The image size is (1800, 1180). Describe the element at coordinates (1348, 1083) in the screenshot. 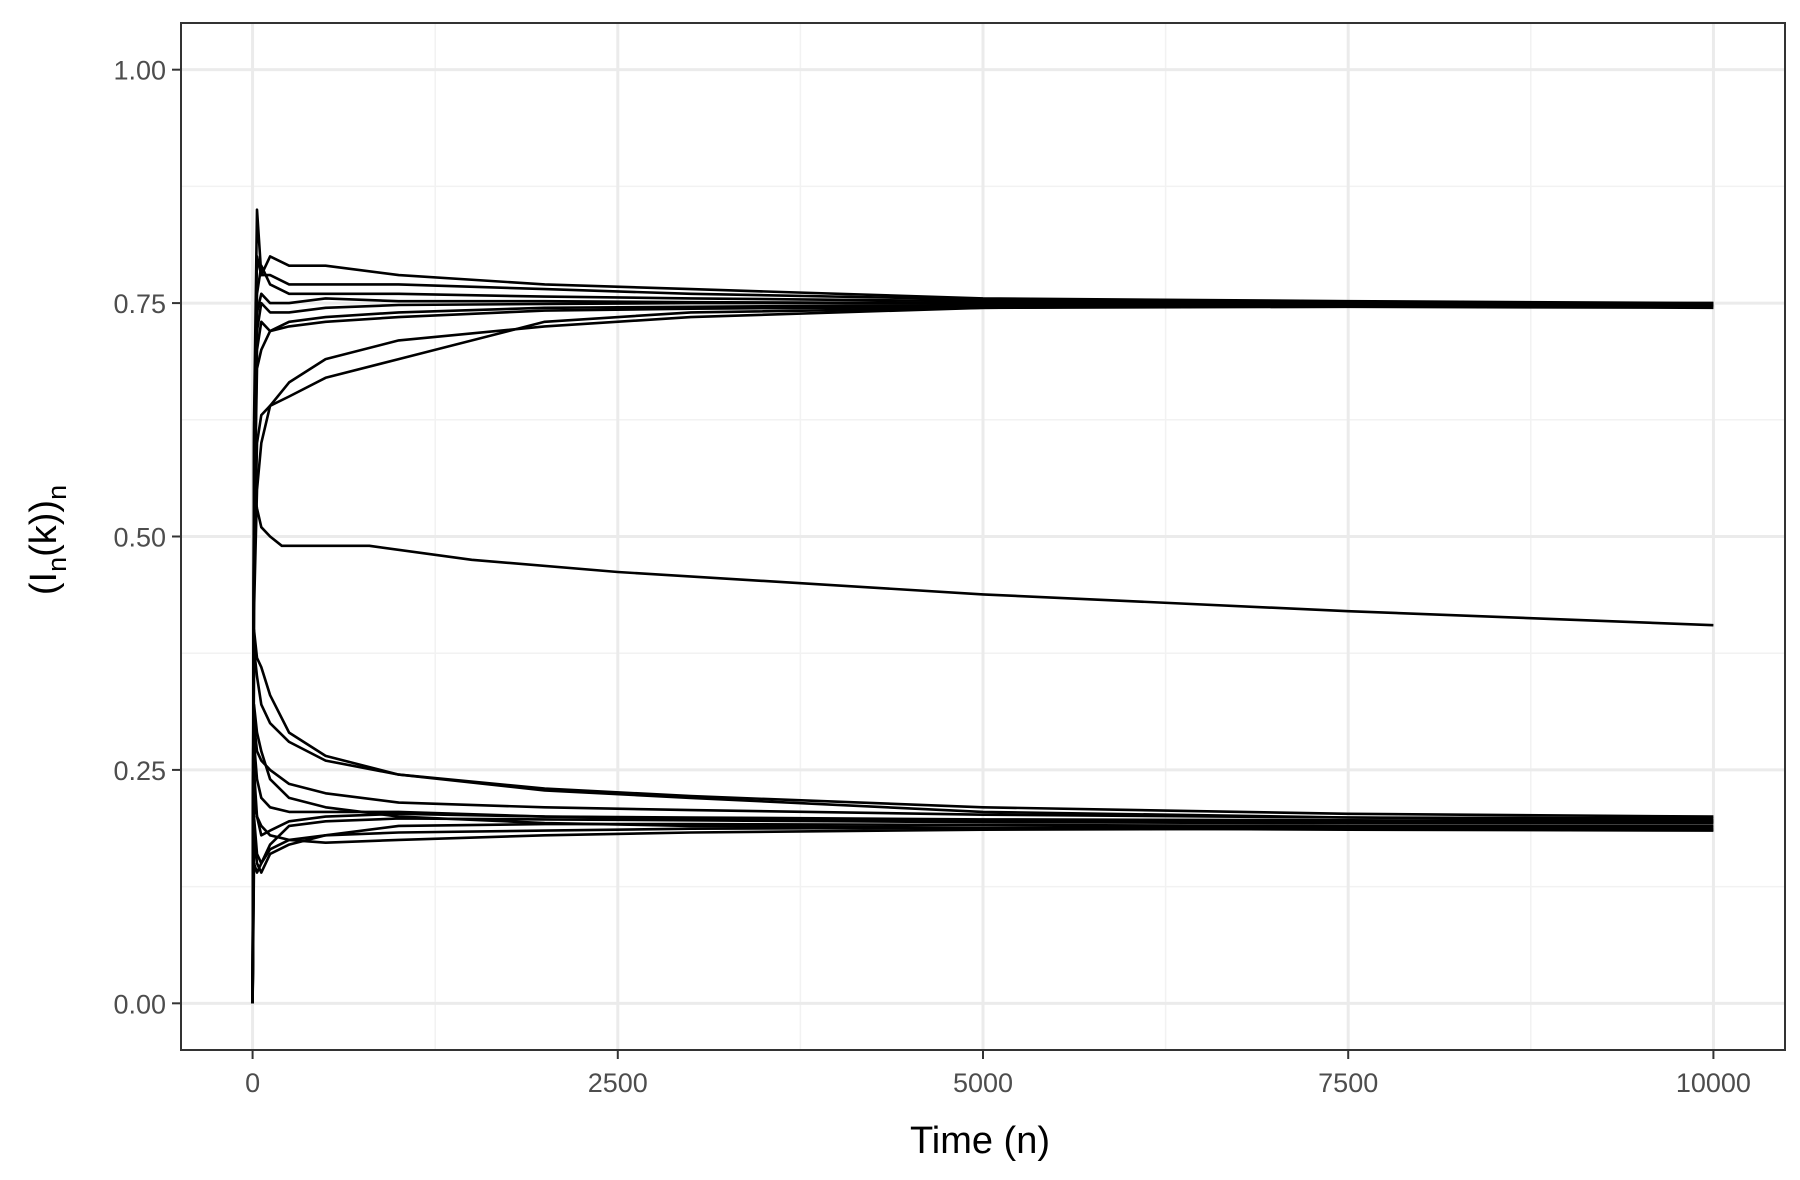

I see `x-tick-label: 7500` at that location.